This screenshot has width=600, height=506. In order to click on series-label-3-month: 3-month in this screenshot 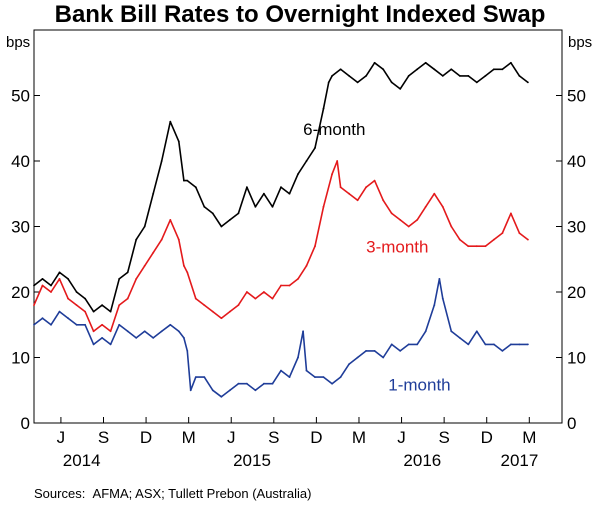, I will do `click(397, 247)`.